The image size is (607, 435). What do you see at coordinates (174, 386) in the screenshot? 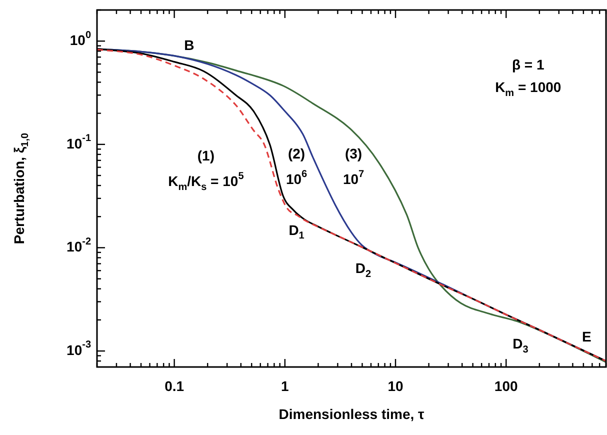
I see `x-tick-label: 0.1` at bounding box center [174, 386].